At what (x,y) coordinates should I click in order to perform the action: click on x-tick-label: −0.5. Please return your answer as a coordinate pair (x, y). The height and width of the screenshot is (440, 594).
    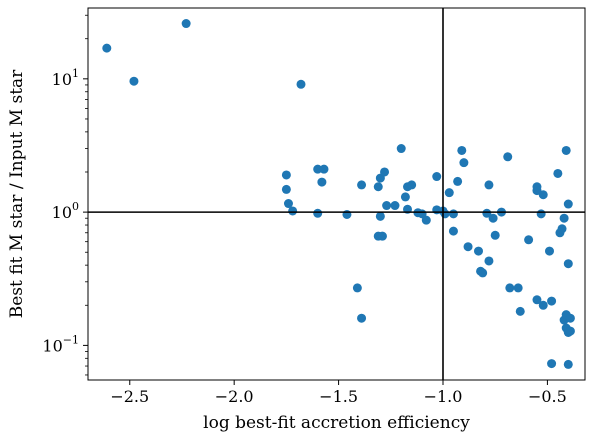
    Looking at the image, I should click on (547, 396).